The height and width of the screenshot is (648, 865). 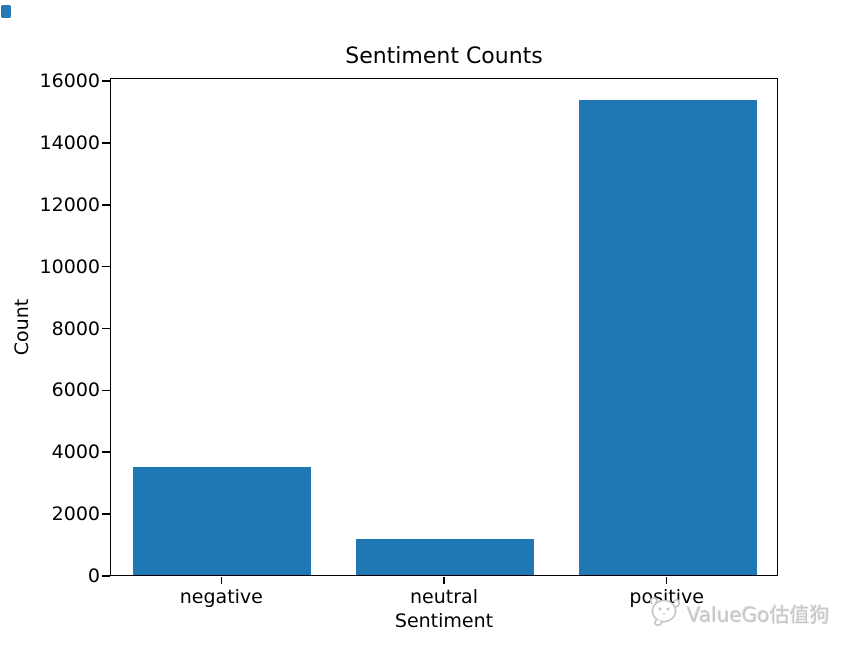 What do you see at coordinates (93, 576) in the screenshot?
I see `y-tick-label: 0` at bounding box center [93, 576].